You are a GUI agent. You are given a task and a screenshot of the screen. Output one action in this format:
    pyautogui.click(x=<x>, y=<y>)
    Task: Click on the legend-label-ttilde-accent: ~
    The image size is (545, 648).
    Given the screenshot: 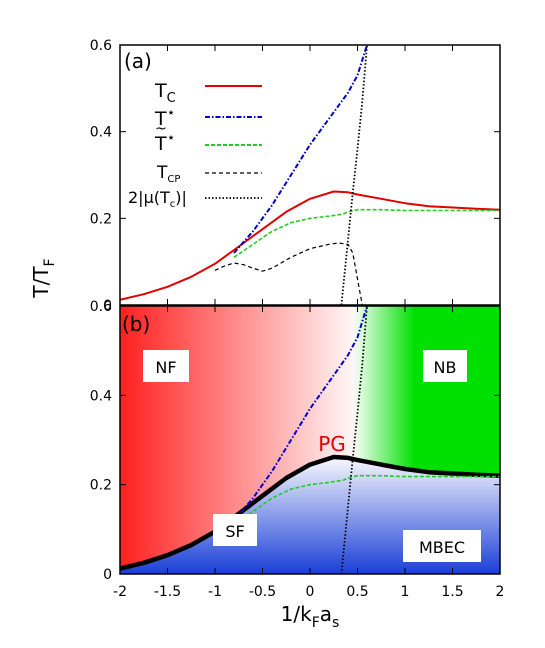 What is the action you would take?
    pyautogui.click(x=161, y=129)
    